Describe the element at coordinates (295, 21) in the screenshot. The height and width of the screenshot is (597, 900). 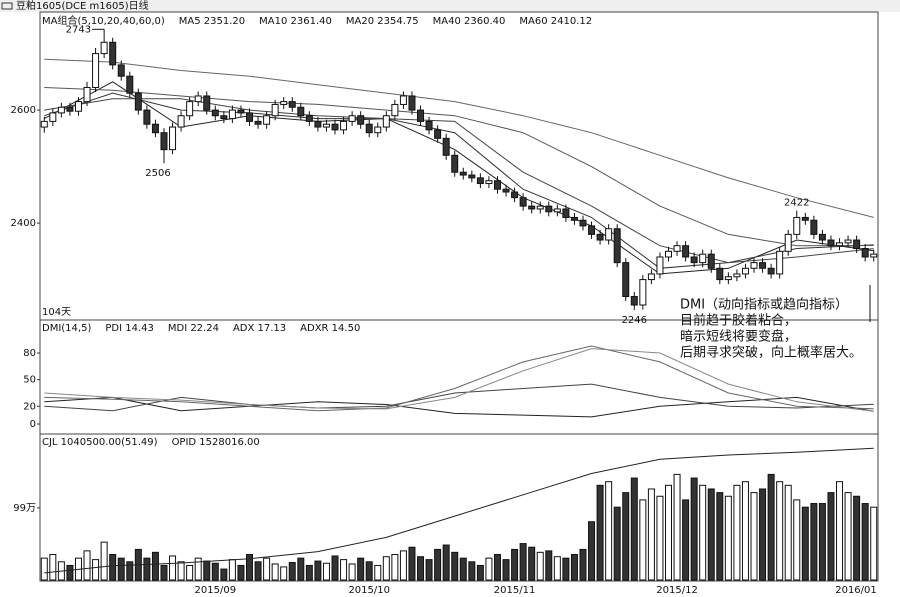
I see `legend-entry: MA10 2361.40` at that location.